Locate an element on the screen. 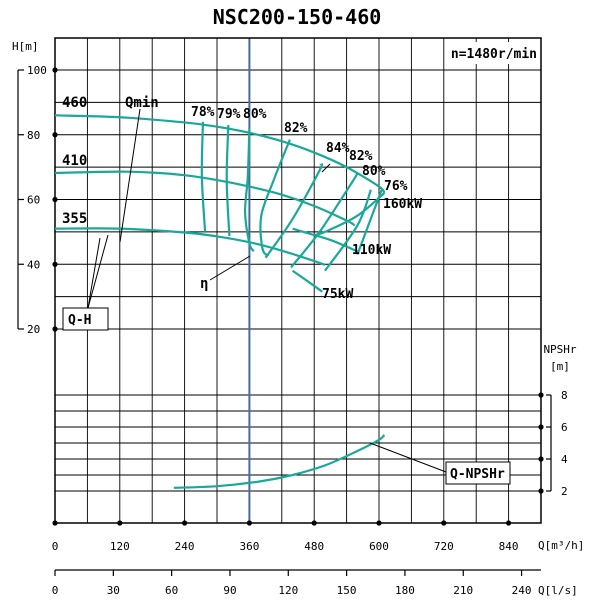 This screenshot has height=613, width=595. npsh-axis-tick-label: 4 is located at coordinates (564, 459).